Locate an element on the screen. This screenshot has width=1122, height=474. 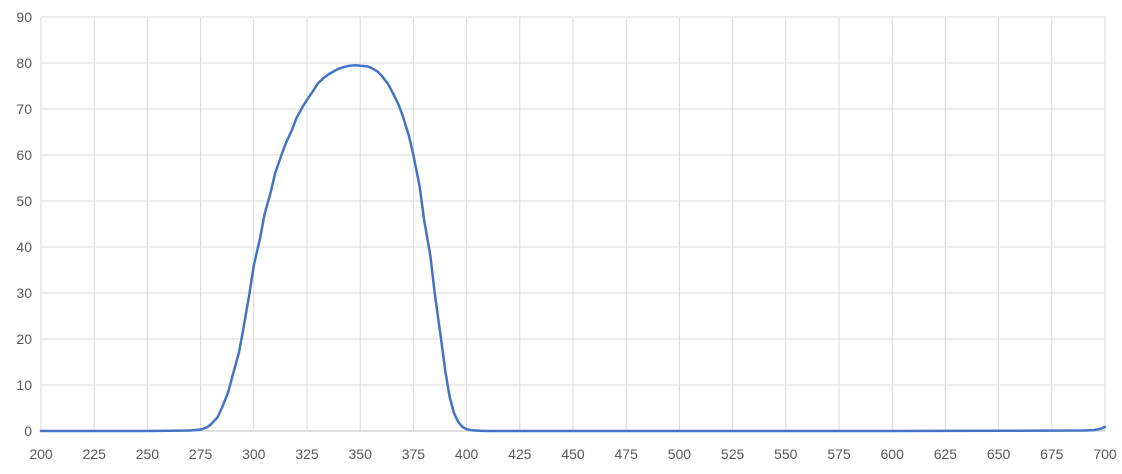
x-tick-label: 325 is located at coordinates (307, 454).